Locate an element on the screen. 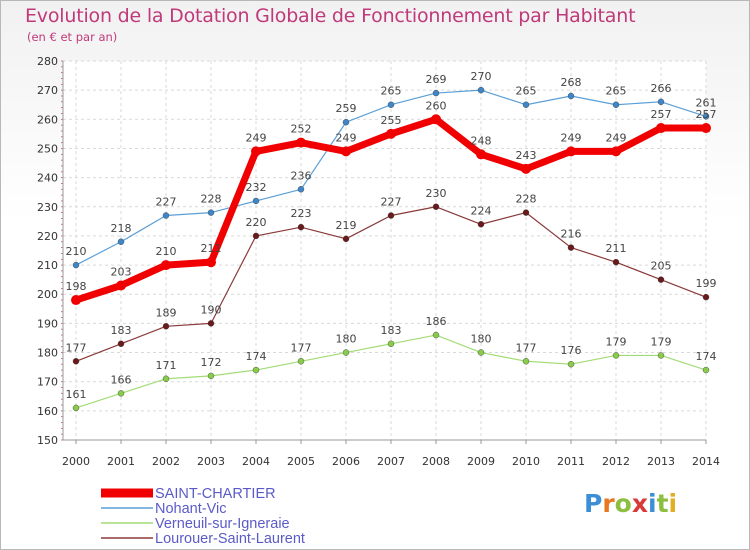  data-point-verneuil-sur-igneraie-2003 is located at coordinates (211, 376).